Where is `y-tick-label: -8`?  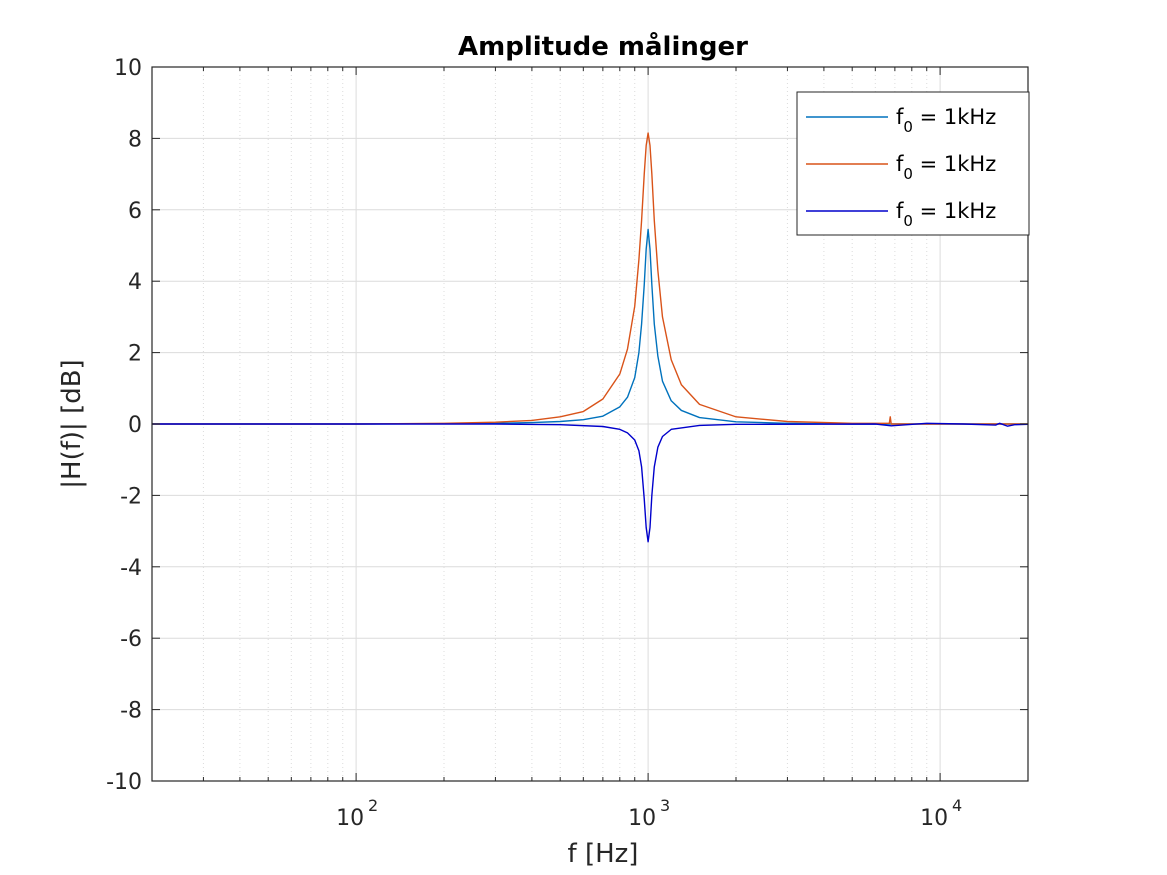
y-tick-label: -8 is located at coordinates (131, 711).